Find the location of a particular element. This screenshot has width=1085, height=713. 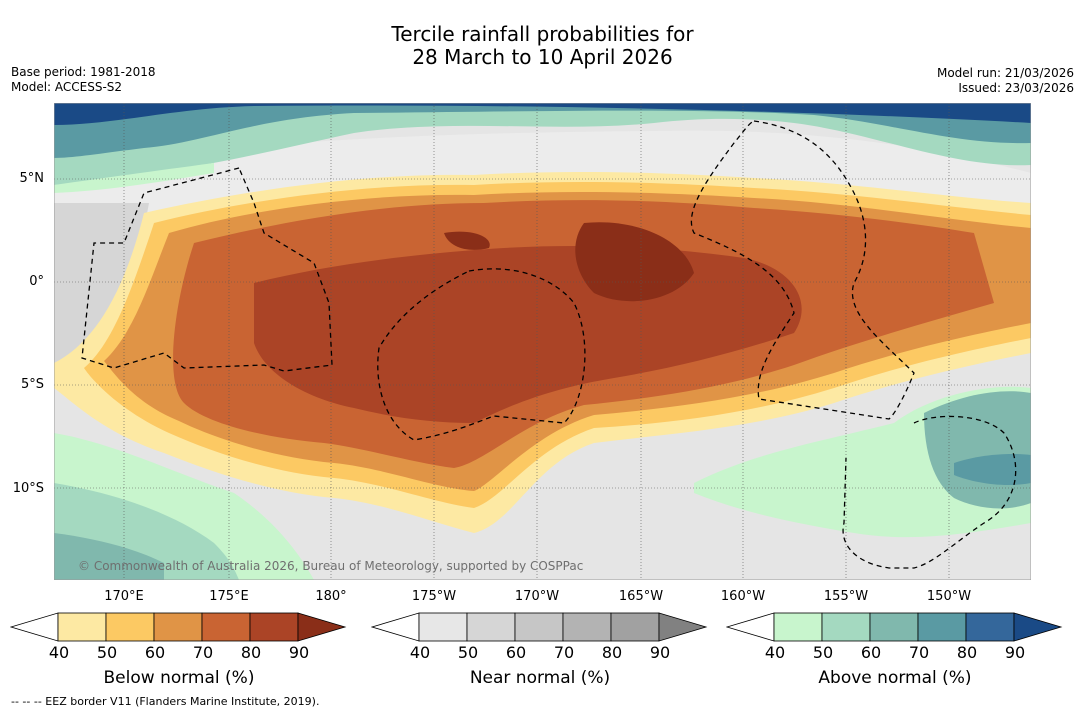

lat-label-5n: 5°N is located at coordinates (32, 178).